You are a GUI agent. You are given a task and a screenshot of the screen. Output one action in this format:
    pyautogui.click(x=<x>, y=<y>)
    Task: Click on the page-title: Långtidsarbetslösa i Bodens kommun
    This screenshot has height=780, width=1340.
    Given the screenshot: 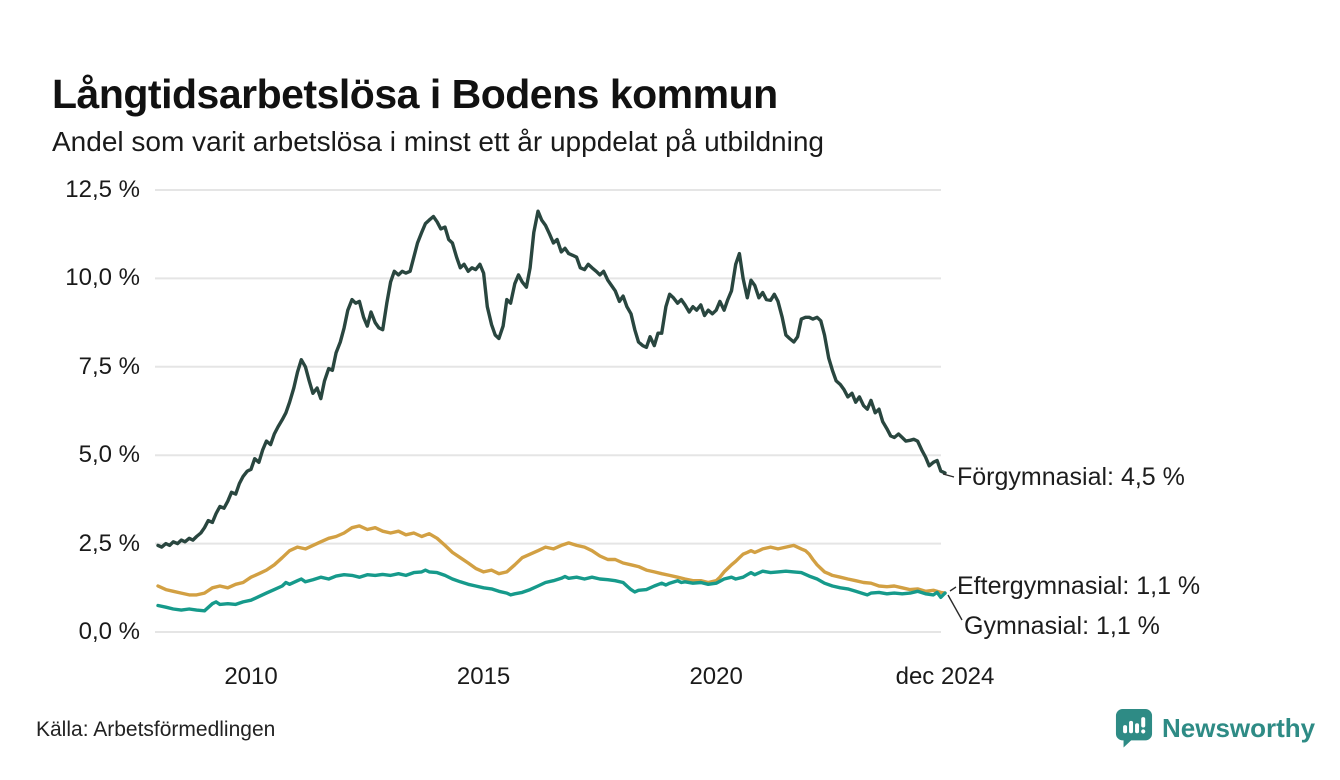 What is the action you would take?
    pyautogui.click(x=415, y=94)
    